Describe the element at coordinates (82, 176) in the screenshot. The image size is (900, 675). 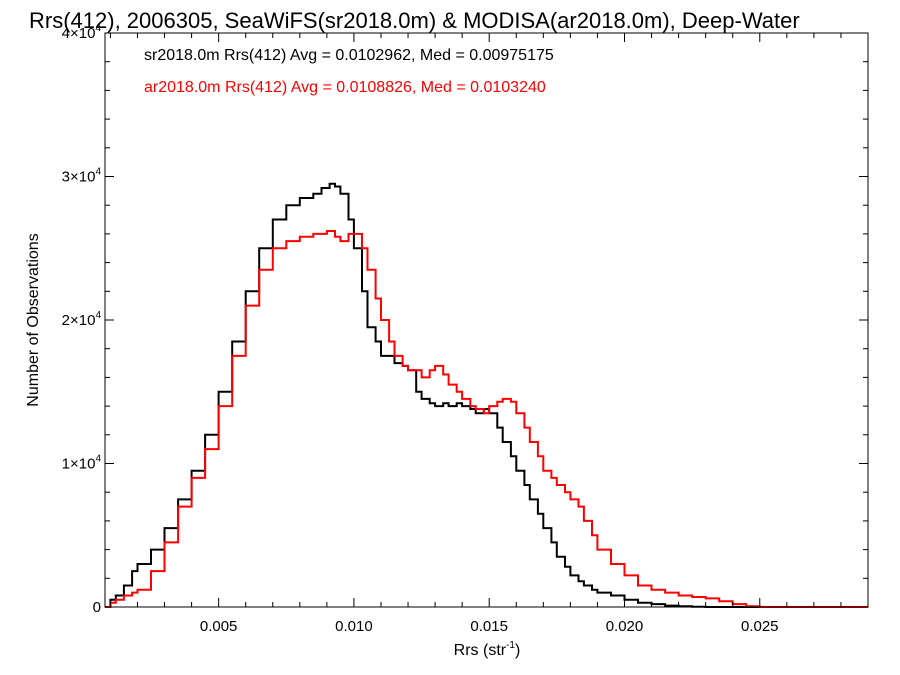
I see `y-tick-label: 3×10⁴` at that location.